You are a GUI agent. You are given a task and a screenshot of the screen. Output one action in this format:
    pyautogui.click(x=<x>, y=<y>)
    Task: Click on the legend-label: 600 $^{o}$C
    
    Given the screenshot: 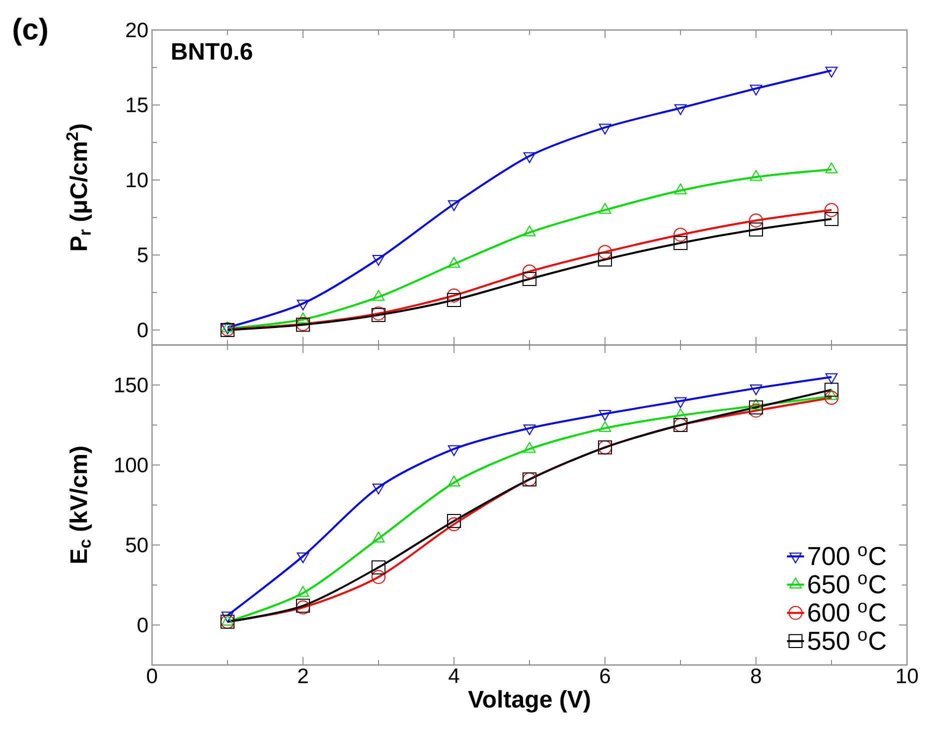 What is the action you would take?
    pyautogui.click(x=847, y=612)
    